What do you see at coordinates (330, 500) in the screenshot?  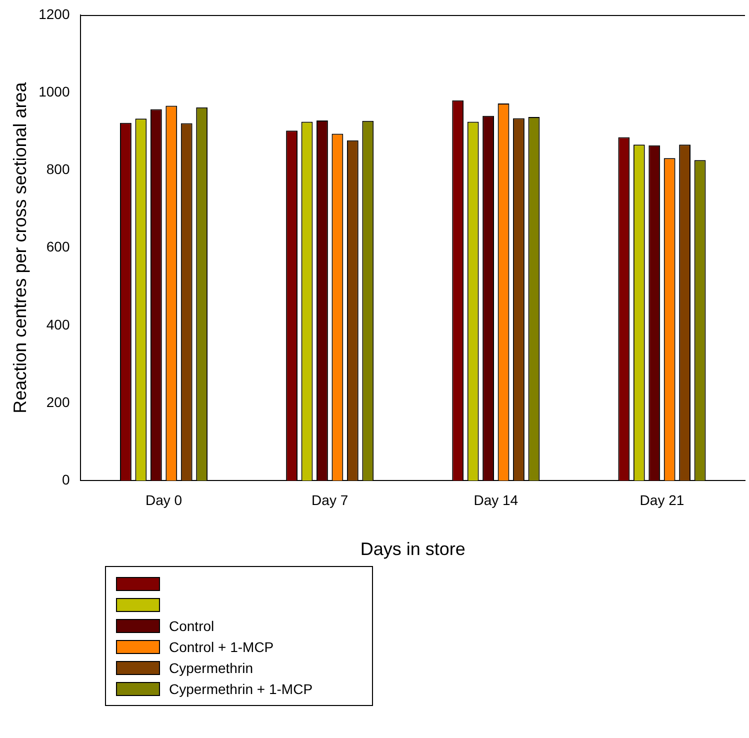 I see `x-tick-label: Day 7` at bounding box center [330, 500].